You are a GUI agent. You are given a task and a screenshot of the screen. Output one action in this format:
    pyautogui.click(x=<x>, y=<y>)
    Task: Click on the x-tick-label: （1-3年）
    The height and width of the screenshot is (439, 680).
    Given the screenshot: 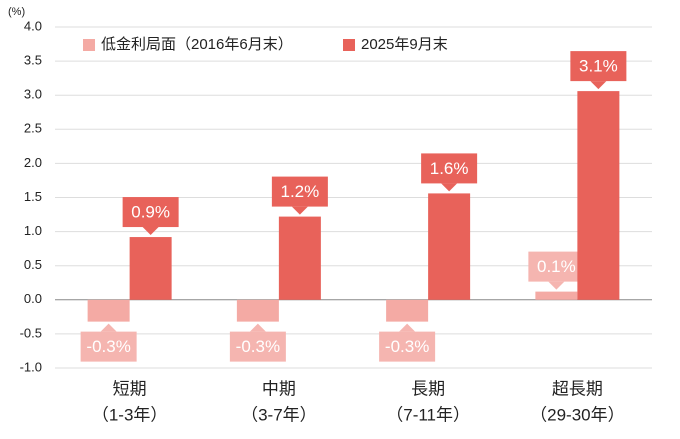 What is the action you would take?
    pyautogui.click(x=130, y=414)
    